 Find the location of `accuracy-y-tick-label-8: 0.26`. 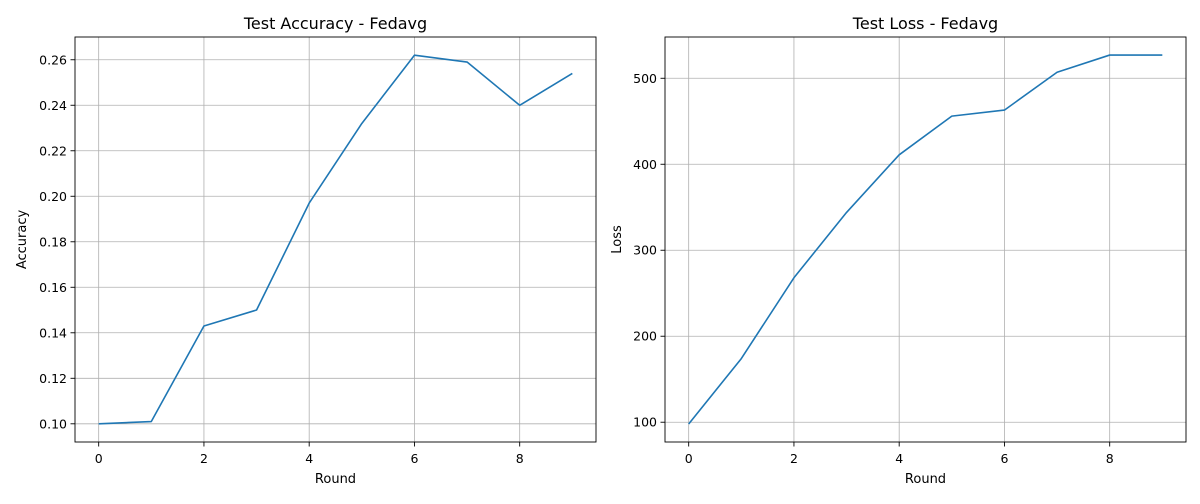

accuracy-y-tick-label-8: 0.26 is located at coordinates (53, 59).